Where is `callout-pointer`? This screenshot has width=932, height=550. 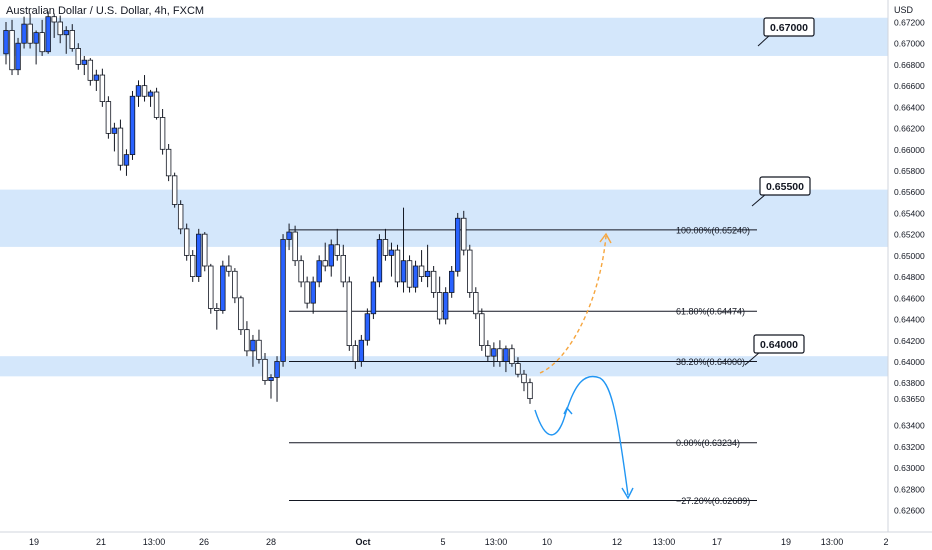 callout-pointer is located at coordinates (764, 40).